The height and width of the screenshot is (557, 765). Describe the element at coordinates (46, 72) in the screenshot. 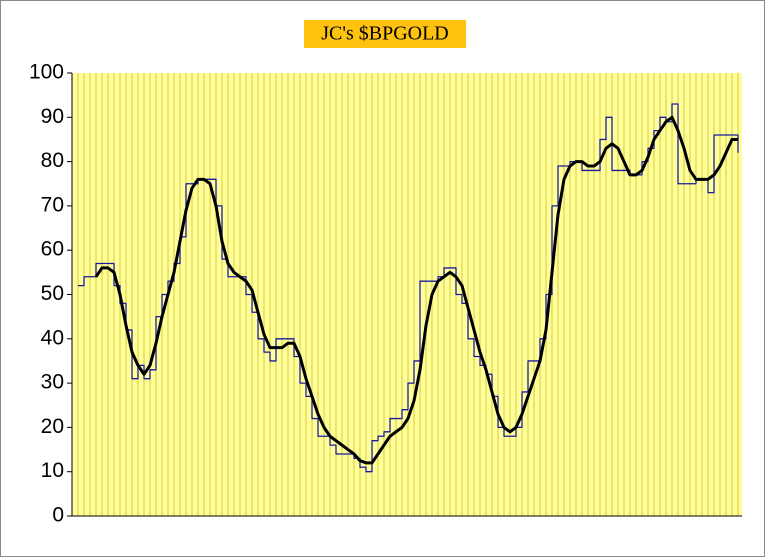

I see `y-tick-label: 100` at that location.